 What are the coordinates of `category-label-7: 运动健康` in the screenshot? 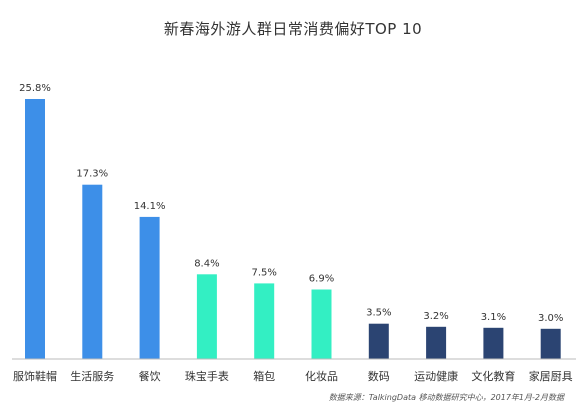 It's located at (436, 376).